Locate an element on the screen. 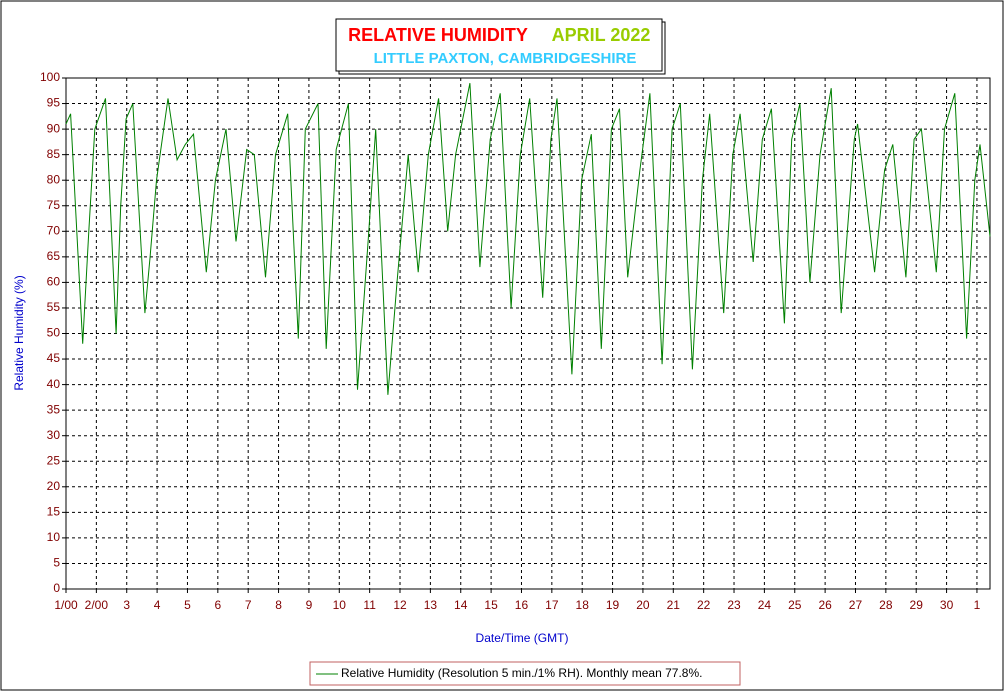 The image size is (1005, 697). x-tick-label: 26 is located at coordinates (825, 605).